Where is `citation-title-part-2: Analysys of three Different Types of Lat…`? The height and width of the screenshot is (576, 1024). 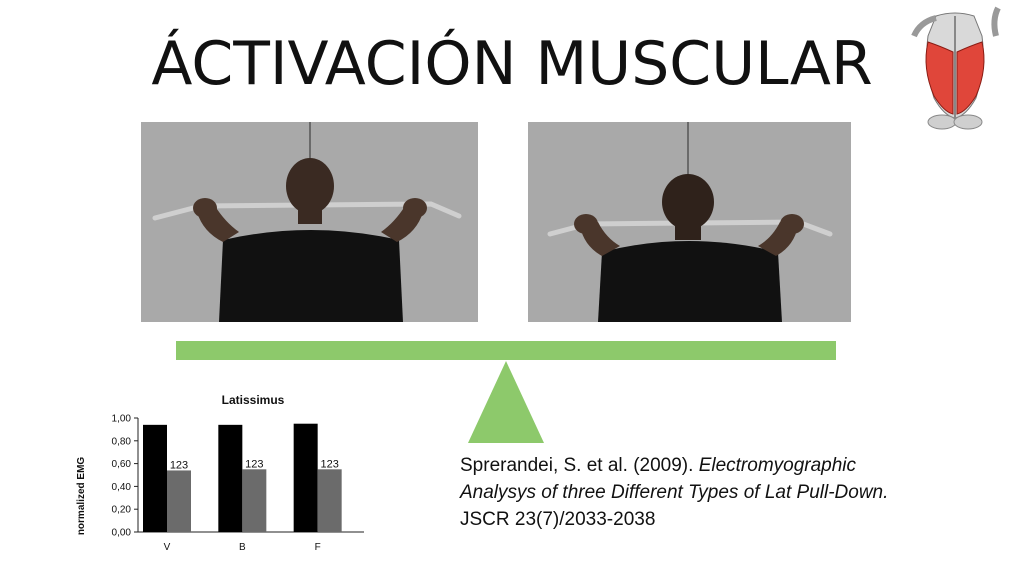
citation-title-part-2: Analysys of three Different Types of Lat… is located at coordinates (674, 492).